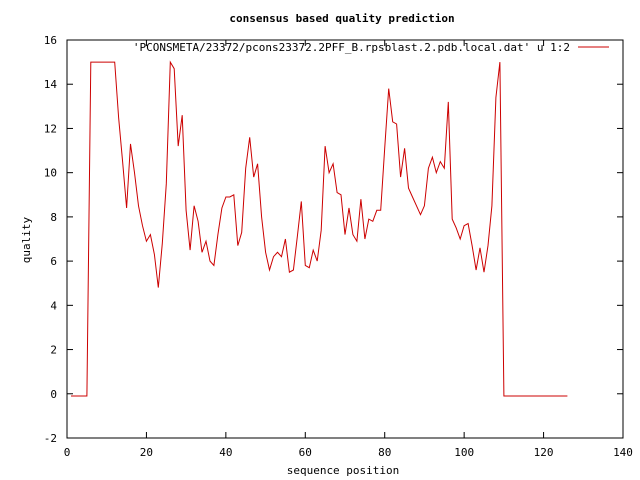  Describe the element at coordinates (53, 261) in the screenshot. I see `y-tick-label: 6` at that location.